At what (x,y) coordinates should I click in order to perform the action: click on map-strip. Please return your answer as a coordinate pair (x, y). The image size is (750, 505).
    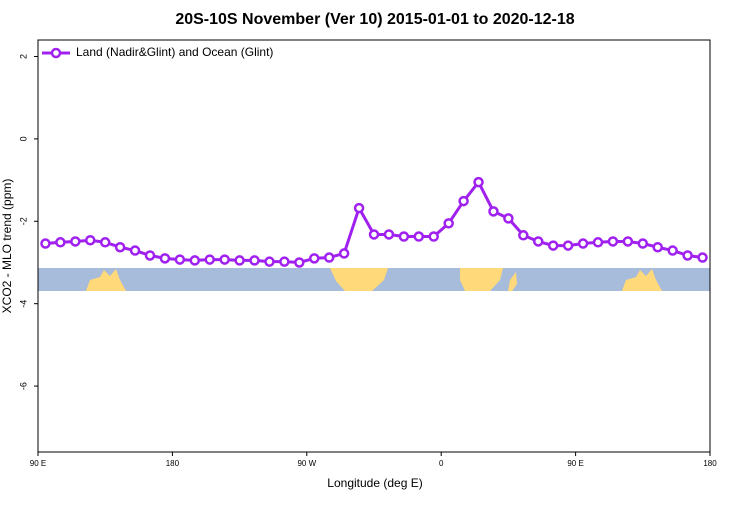
    Looking at the image, I should click on (374, 279).